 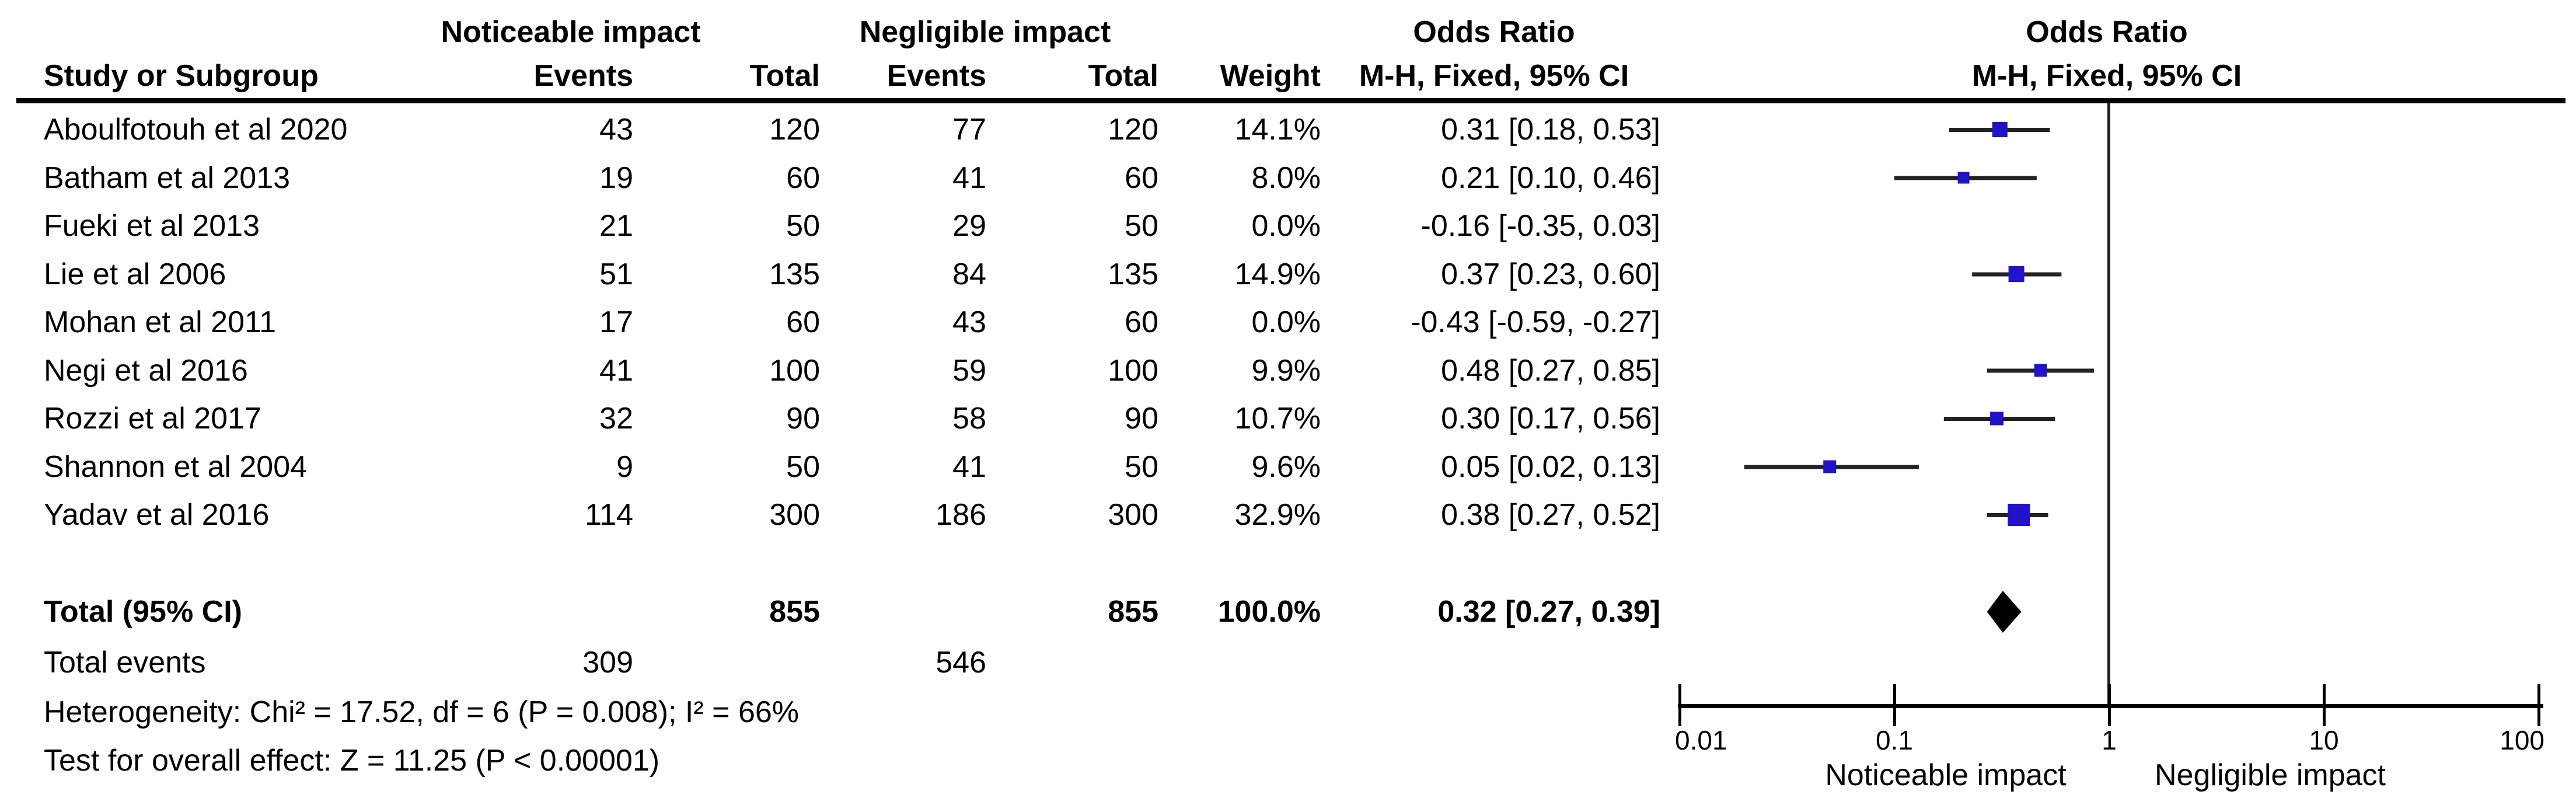 I want to click on or-ci-cell: -0.16 [-0.35, 0.03], so click(x=1540, y=226).